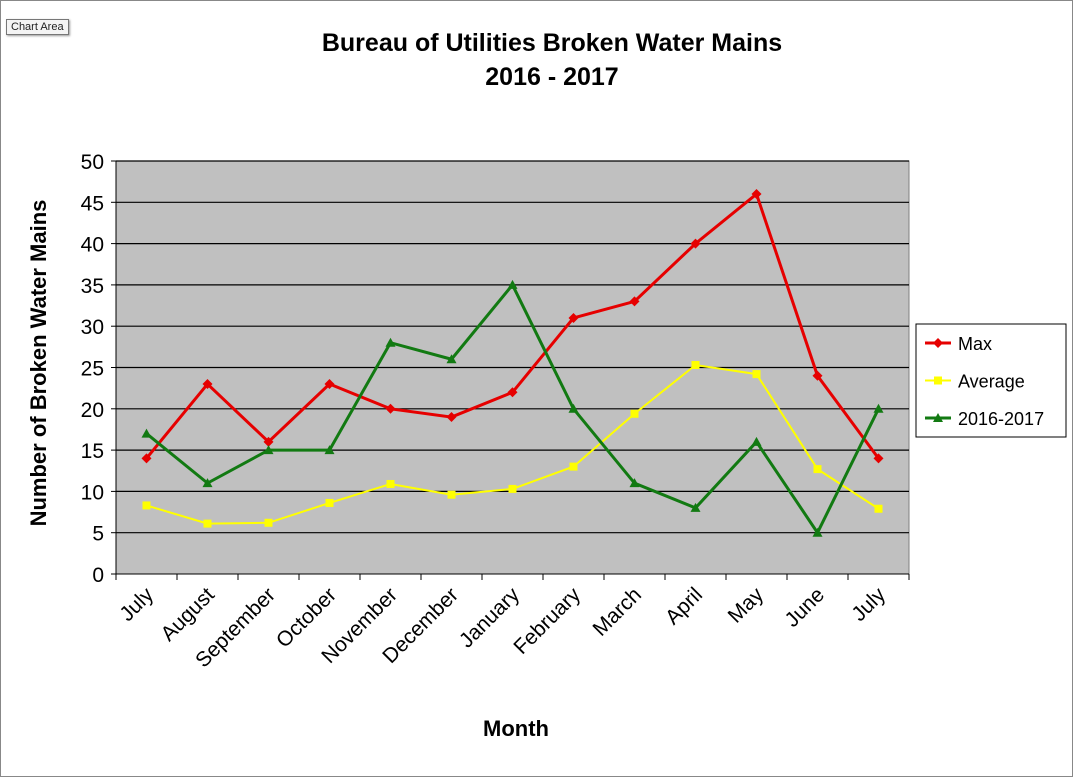 Image resolution: width=1073 pixels, height=777 pixels. What do you see at coordinates (1001, 419) in the screenshot?
I see `legend-label: 2016-2017` at bounding box center [1001, 419].